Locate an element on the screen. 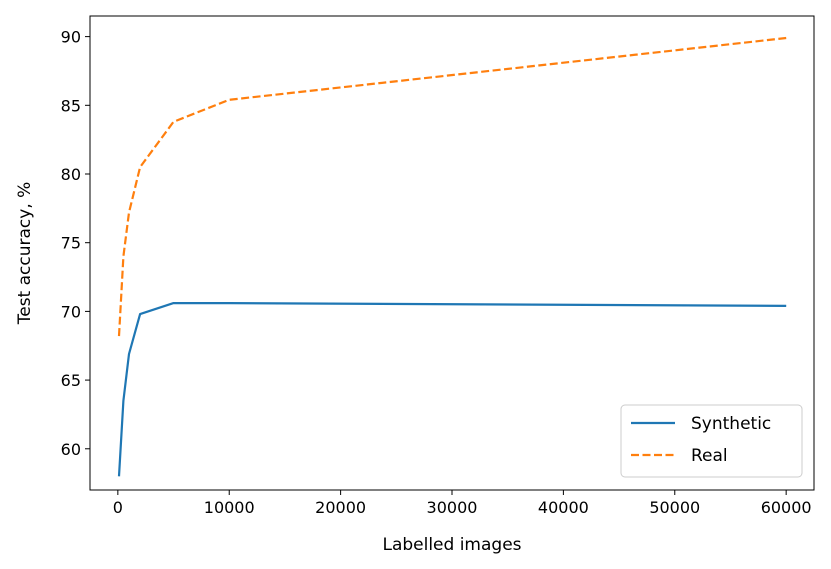  legend-label-synthetic: Synthetic is located at coordinates (731, 424).